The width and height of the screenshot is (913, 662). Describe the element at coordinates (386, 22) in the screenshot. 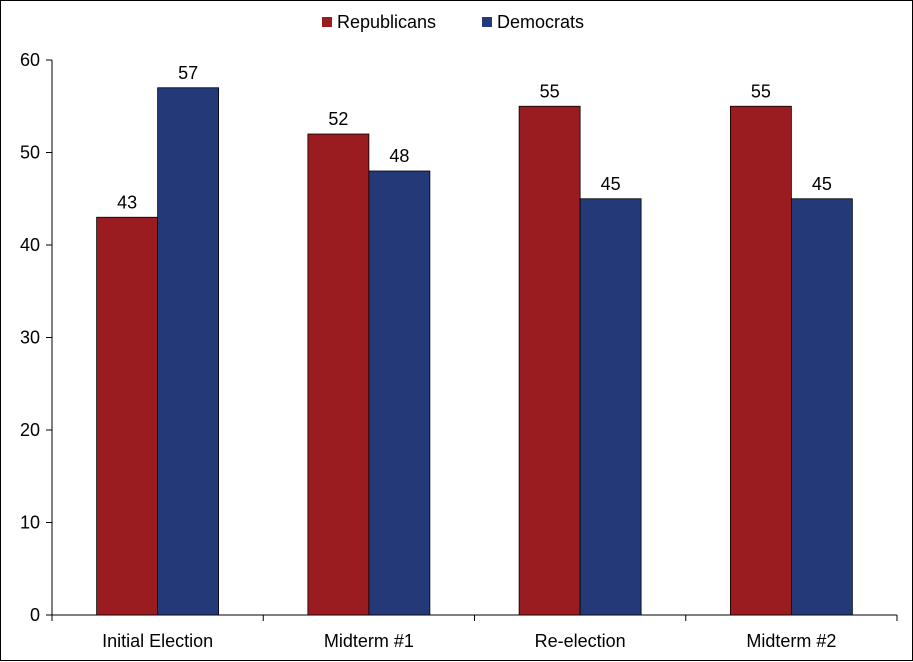

I see `legend-label: Republicans` at that location.